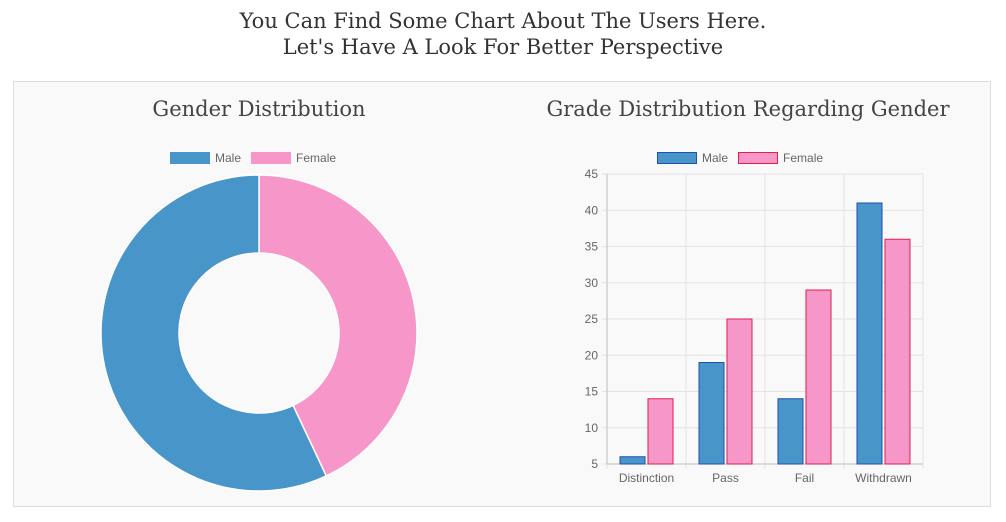 This screenshot has height=522, width=1006. I want to click on donut-legend-item-female: Female, so click(293, 158).